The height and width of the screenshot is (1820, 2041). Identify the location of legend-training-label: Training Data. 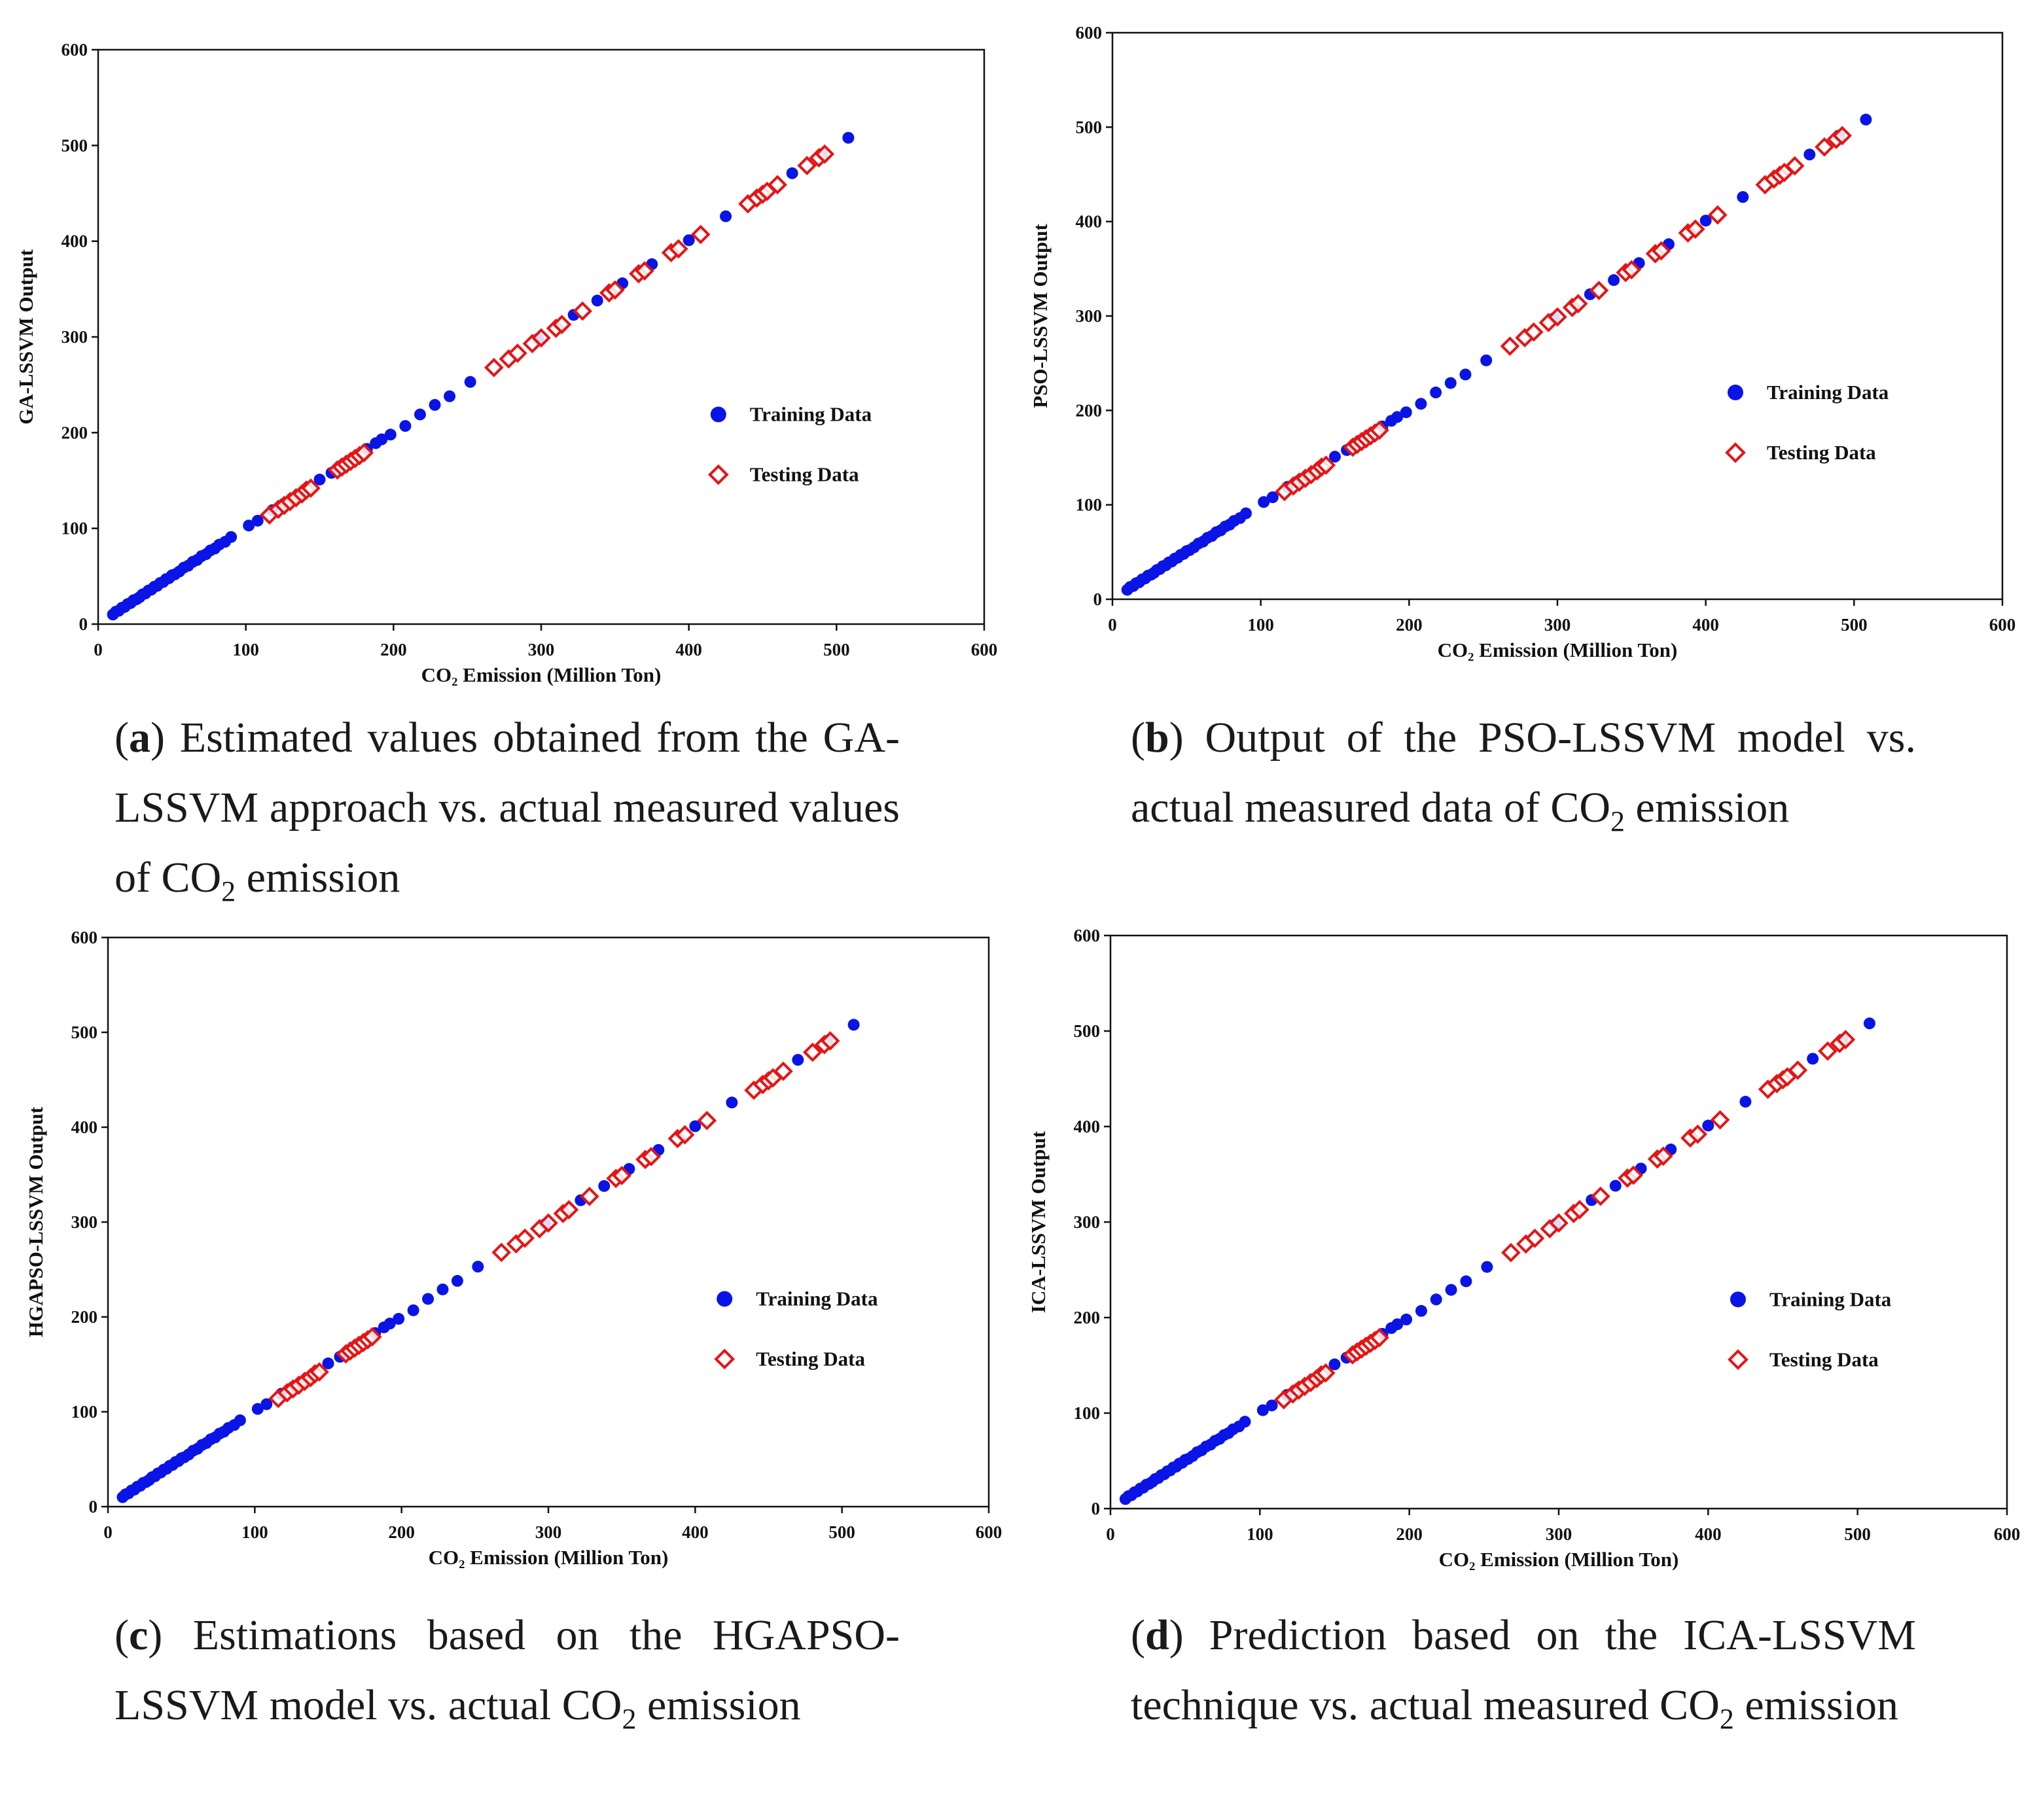
(811, 414).